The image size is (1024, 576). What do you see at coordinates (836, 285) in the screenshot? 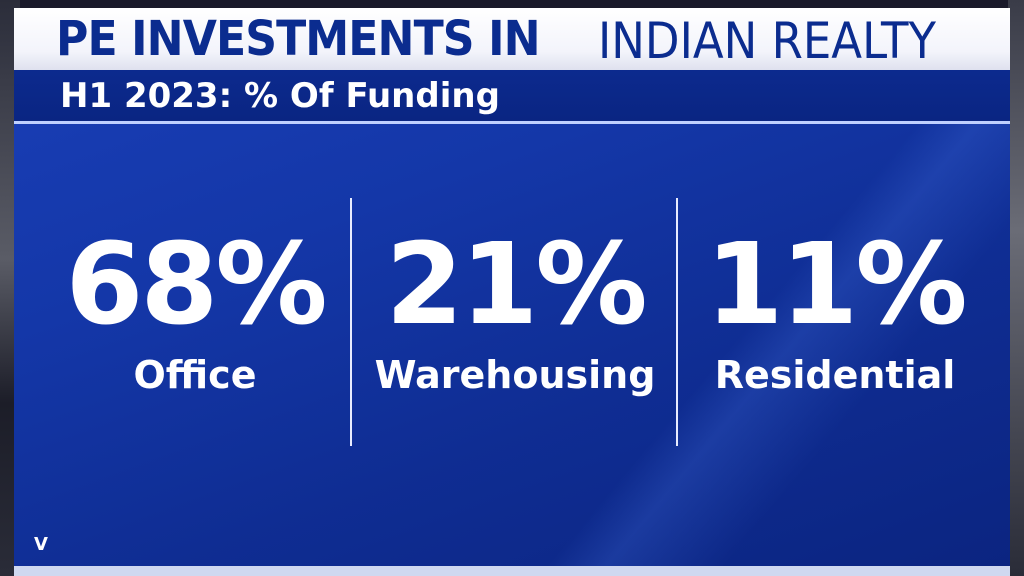
I see `stat-value: 11%` at bounding box center [836, 285].